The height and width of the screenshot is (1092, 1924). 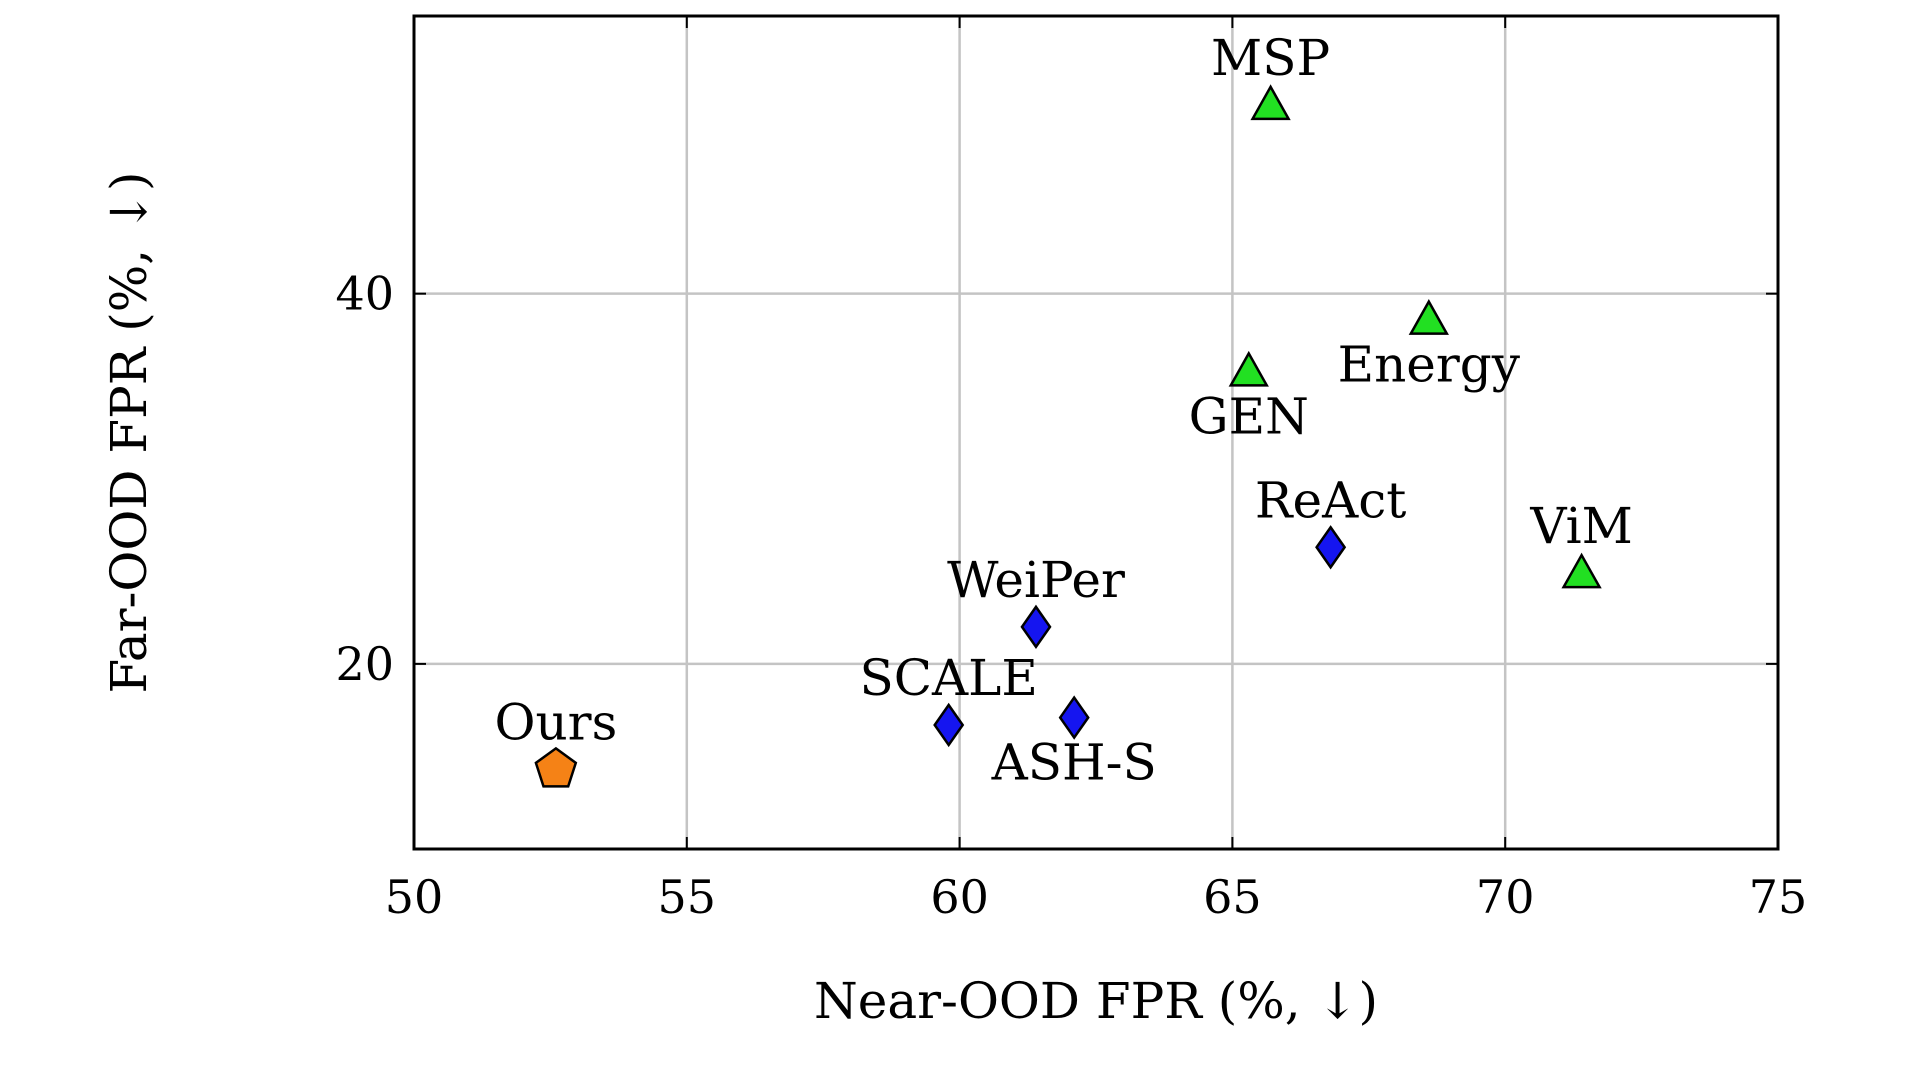 What do you see at coordinates (1270, 58) in the screenshot?
I see `point-label: MSP` at bounding box center [1270, 58].